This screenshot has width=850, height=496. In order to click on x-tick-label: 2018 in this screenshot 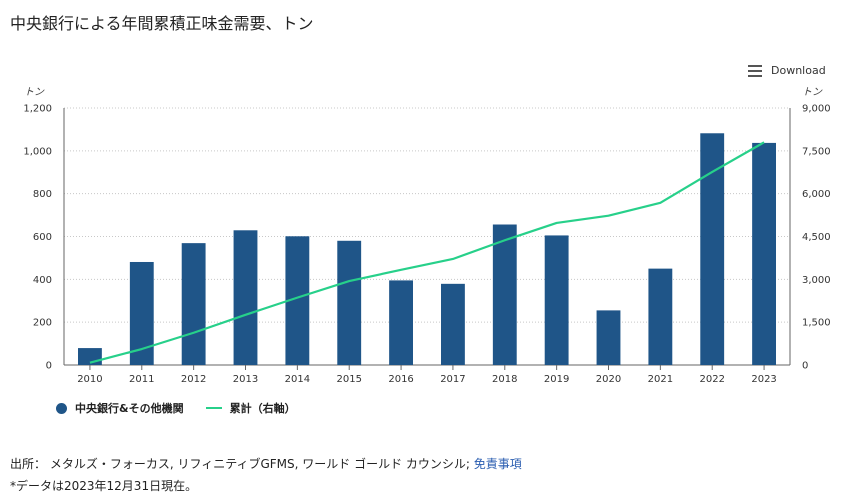, I will do `click(504, 379)`.